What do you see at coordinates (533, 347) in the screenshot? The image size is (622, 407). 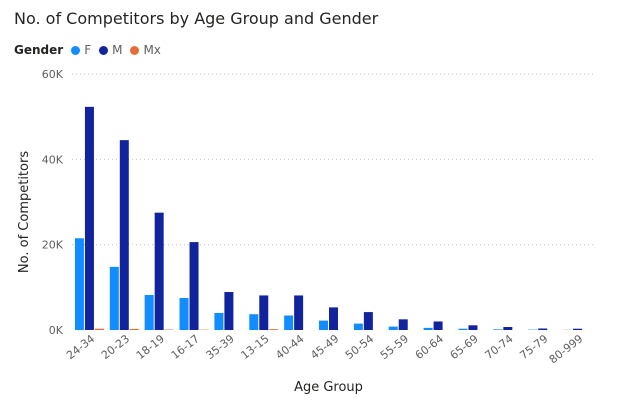 I see `x-tick-label: 75-79` at bounding box center [533, 347].